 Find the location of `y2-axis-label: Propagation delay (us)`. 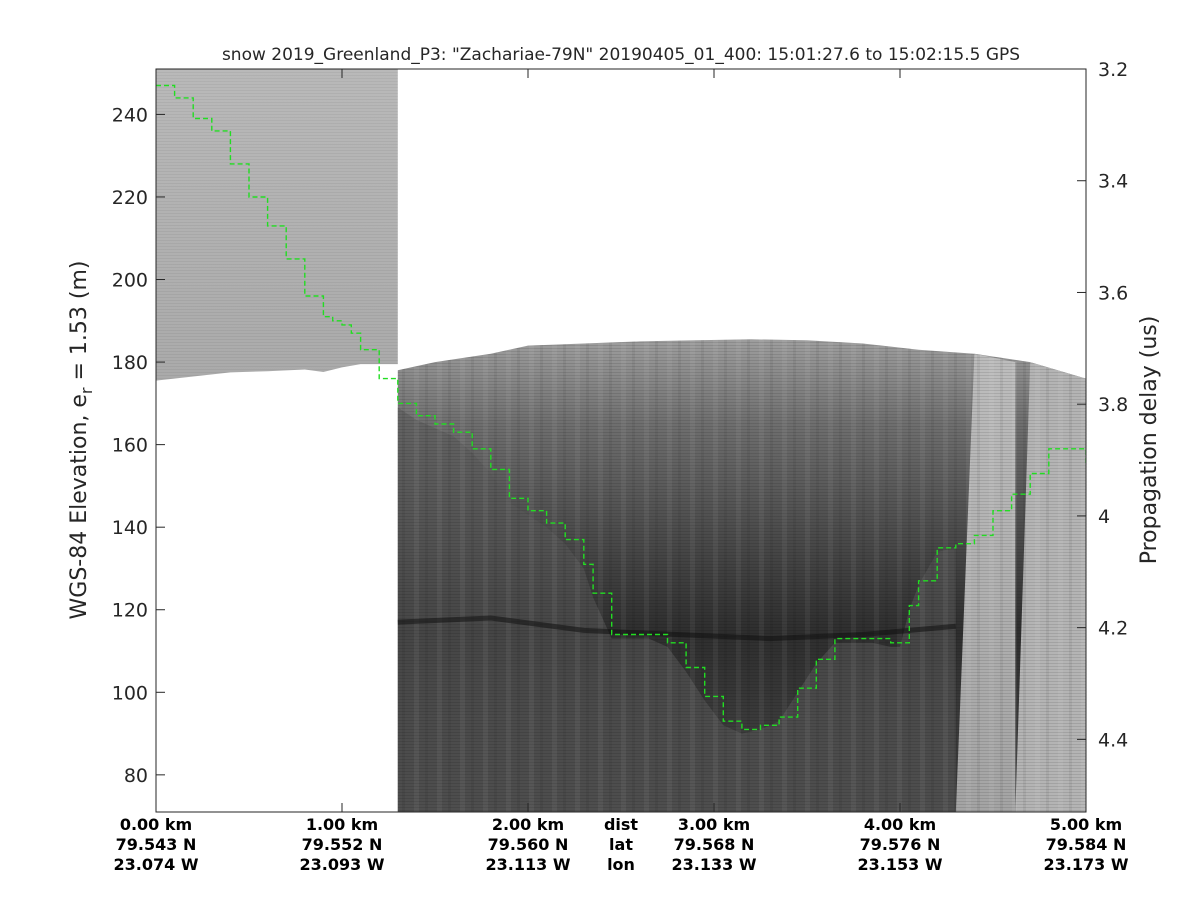

y2-axis-label: Propagation delay (us) is located at coordinates (1149, 440).